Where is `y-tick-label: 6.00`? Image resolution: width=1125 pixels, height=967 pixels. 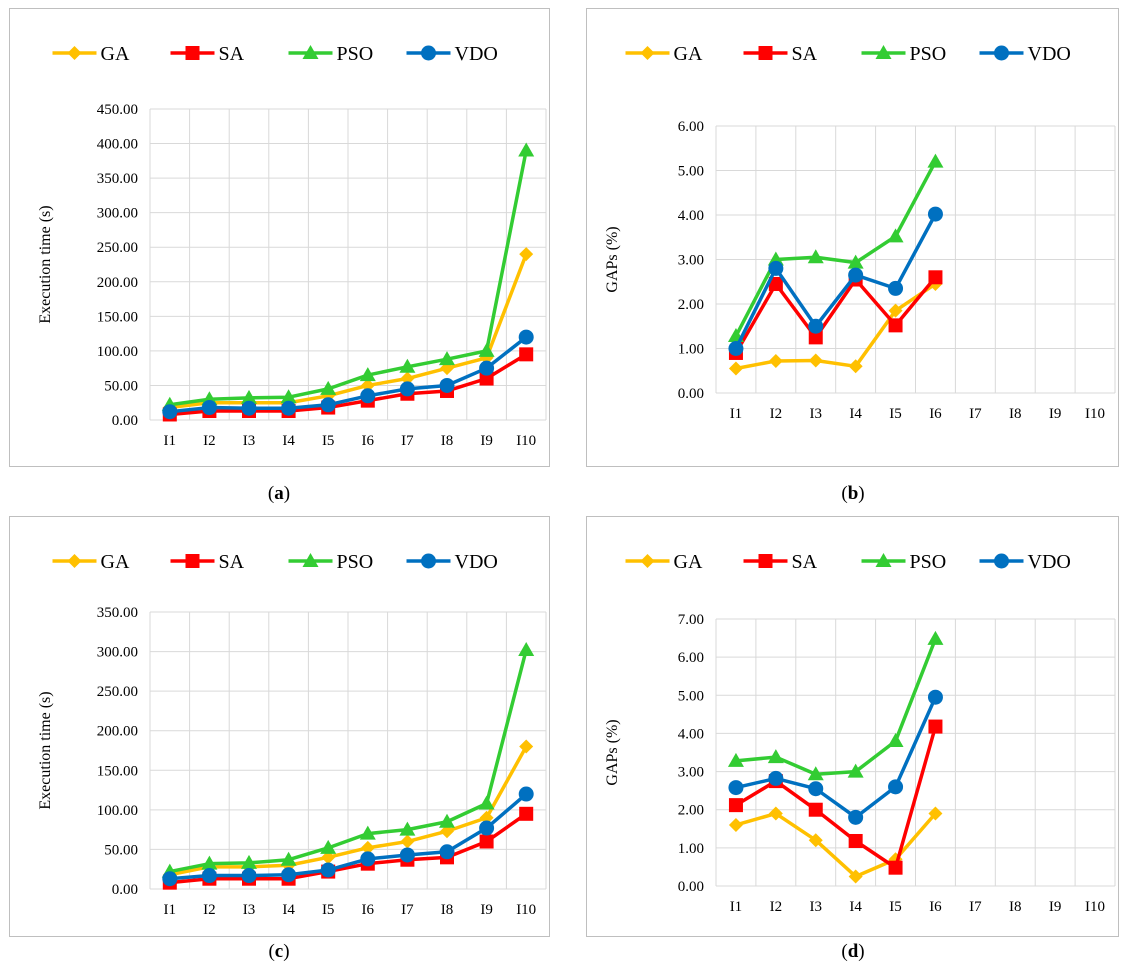 y-tick-label: 6.00 is located at coordinates (691, 127).